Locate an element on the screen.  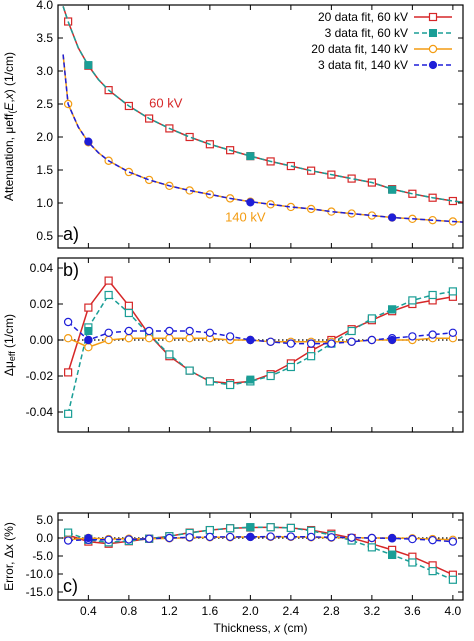
y-axis-label: Error, Δx (%) is located at coordinates (9, 556).